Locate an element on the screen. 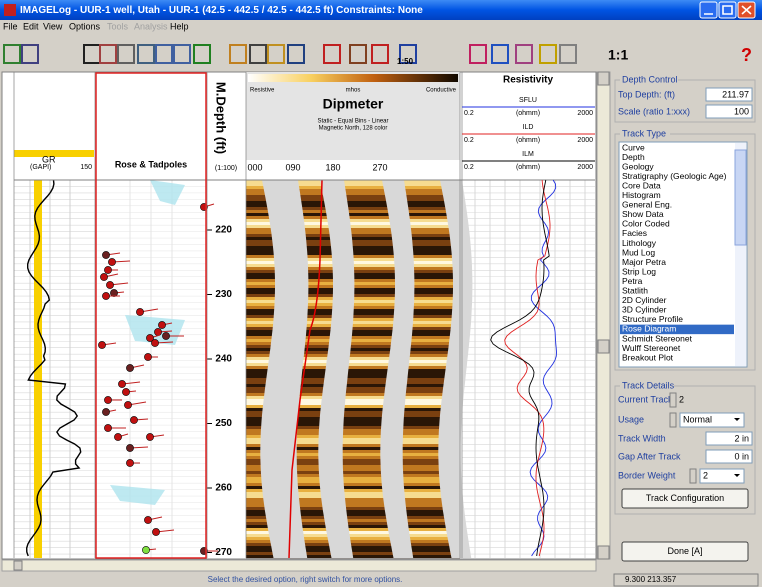 This screenshot has height=587, width=762. config-button is located at coordinates (685, 498).